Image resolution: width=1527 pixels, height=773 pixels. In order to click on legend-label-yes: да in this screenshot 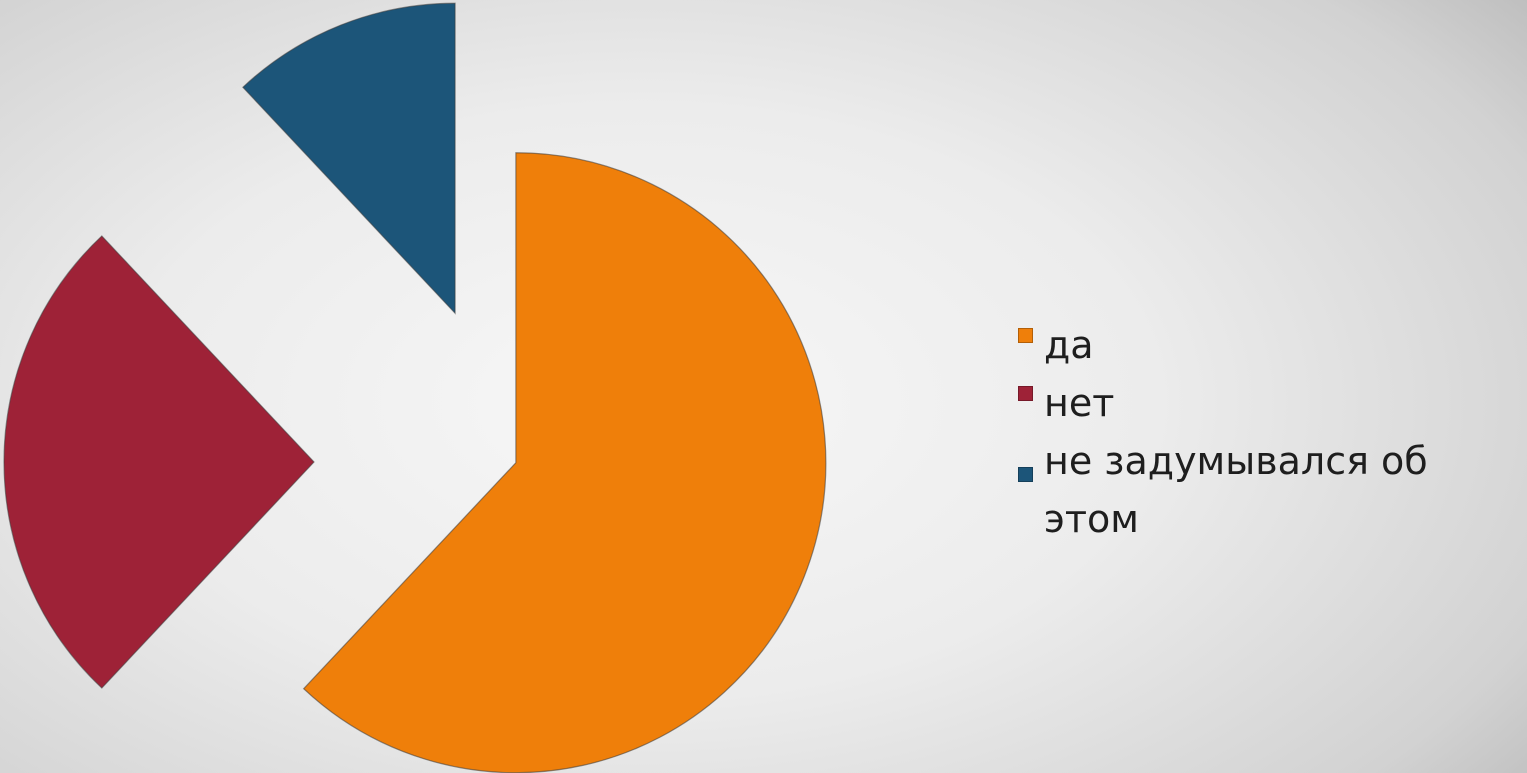, I will do `click(1069, 345)`.